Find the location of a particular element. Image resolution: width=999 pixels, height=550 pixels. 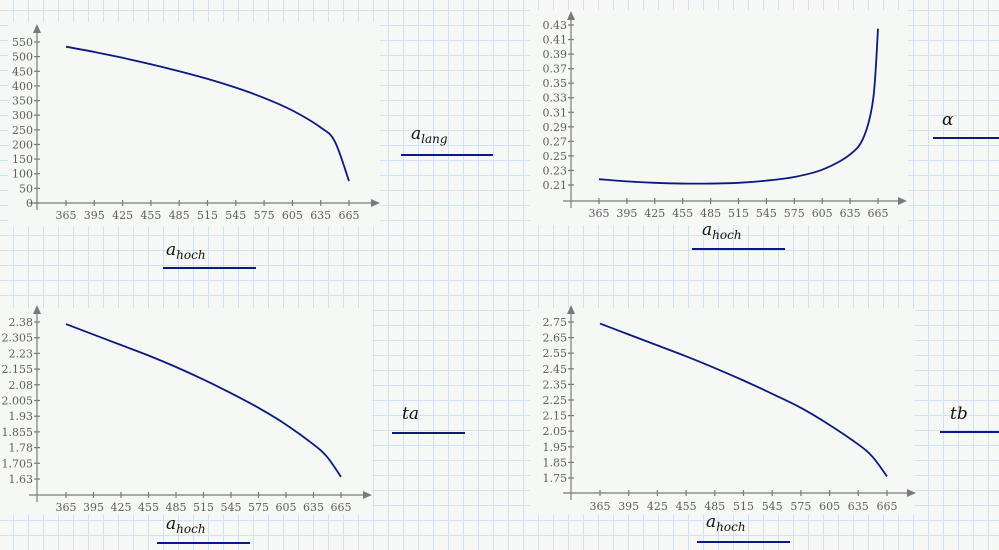

y-axis-label-chart1: alang is located at coordinates (429, 135).